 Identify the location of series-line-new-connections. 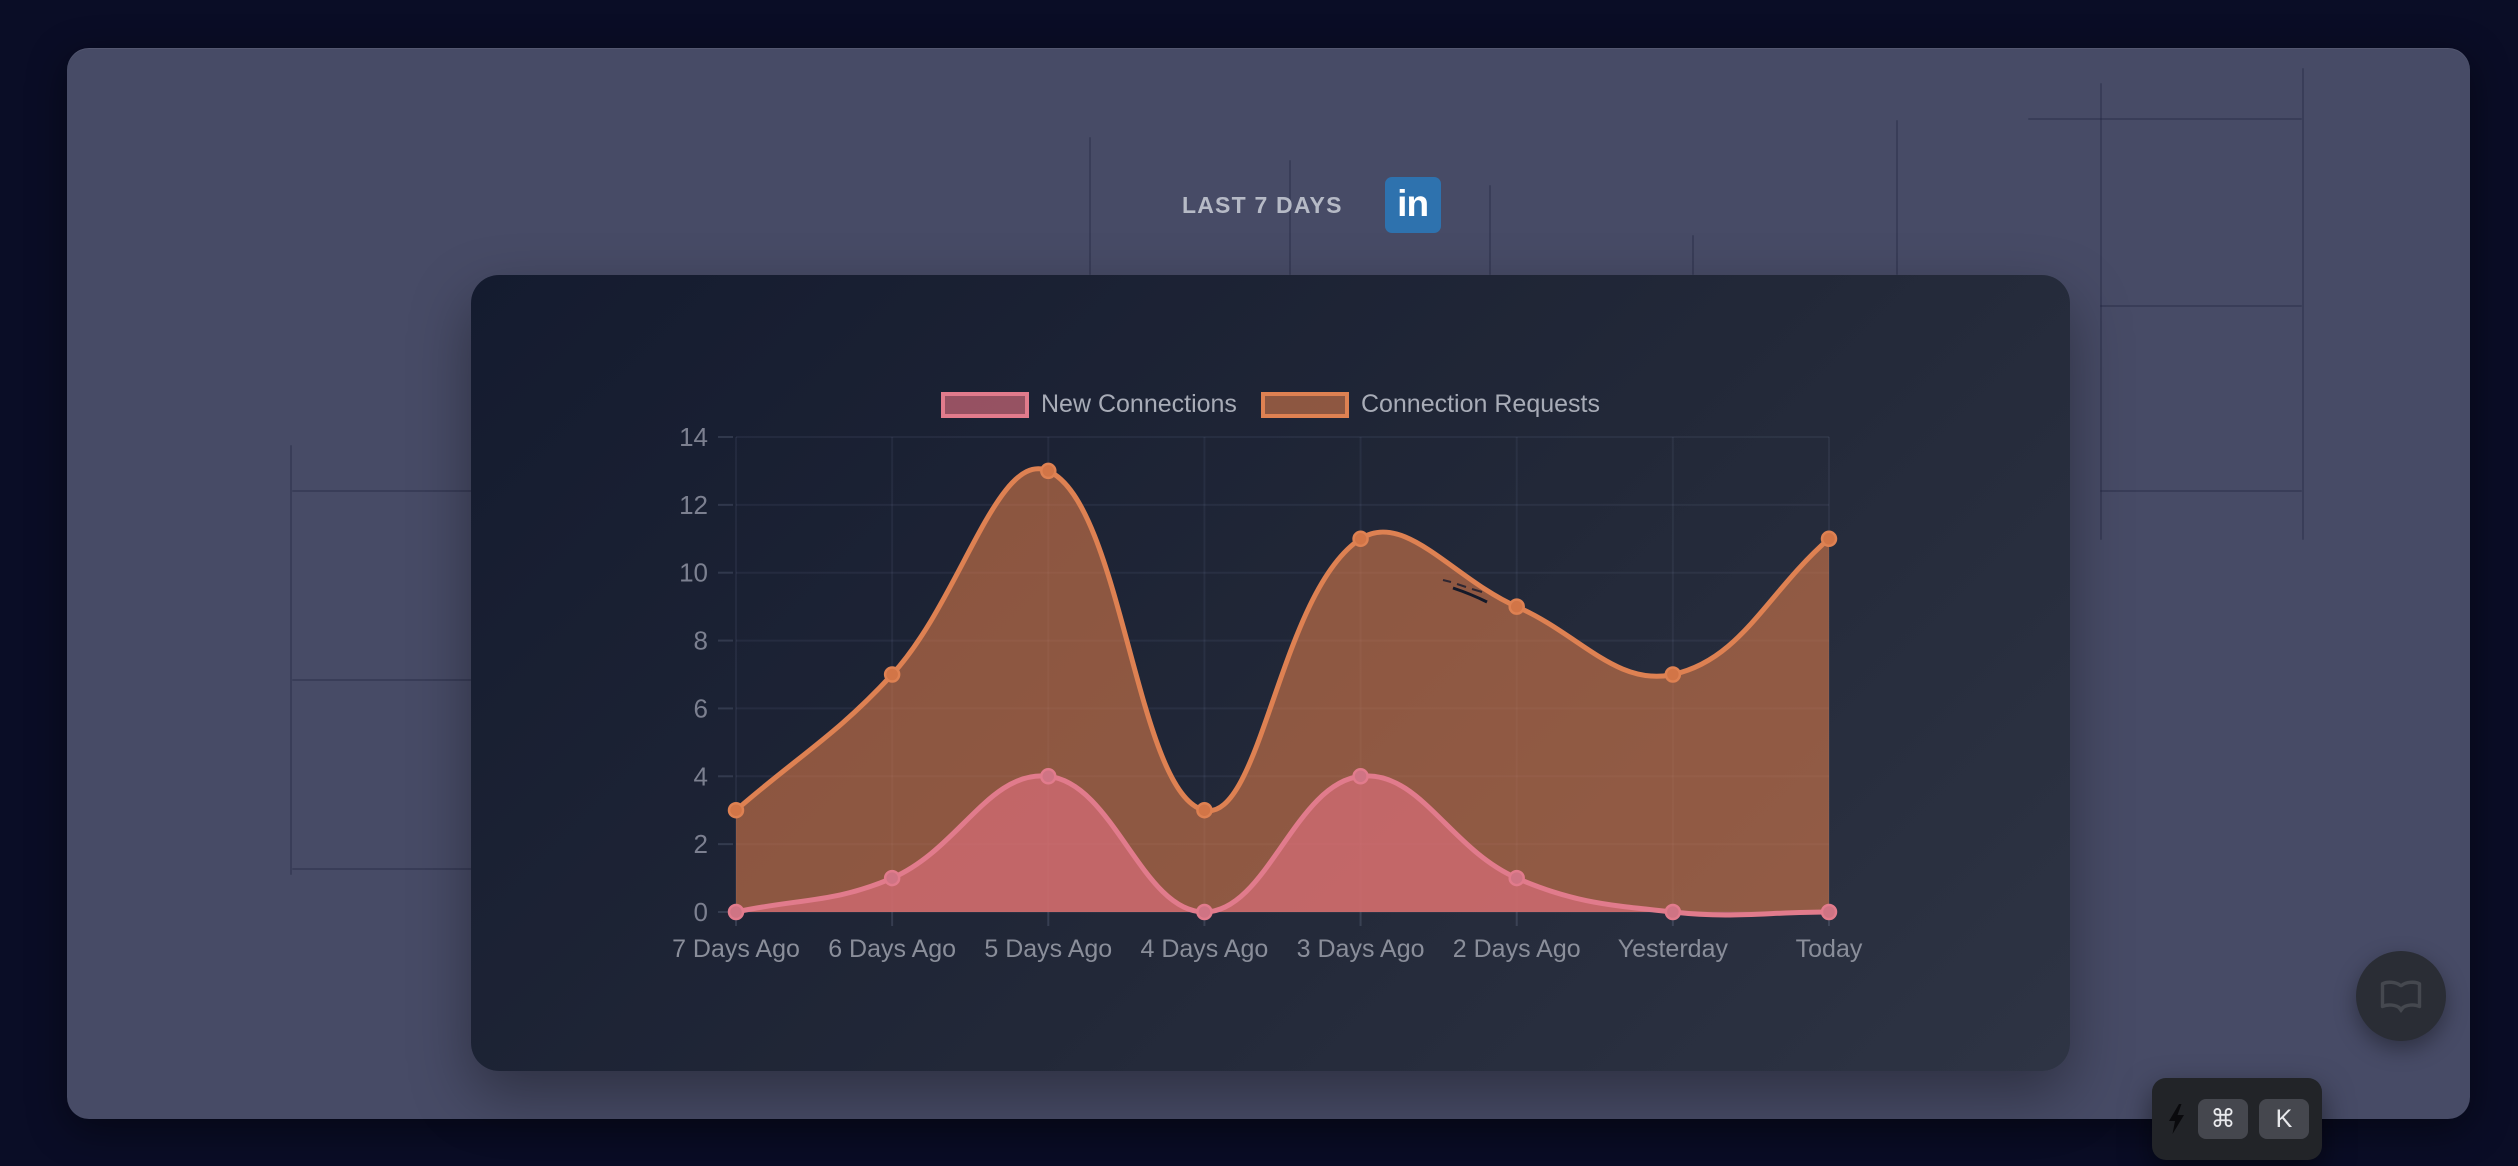
(1282, 845).